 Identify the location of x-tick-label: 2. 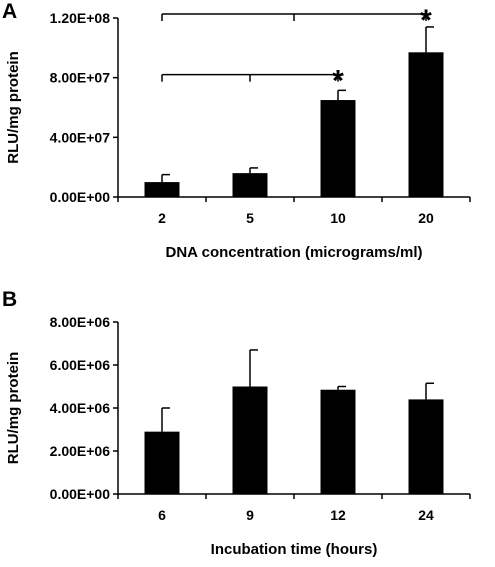
(162, 218).